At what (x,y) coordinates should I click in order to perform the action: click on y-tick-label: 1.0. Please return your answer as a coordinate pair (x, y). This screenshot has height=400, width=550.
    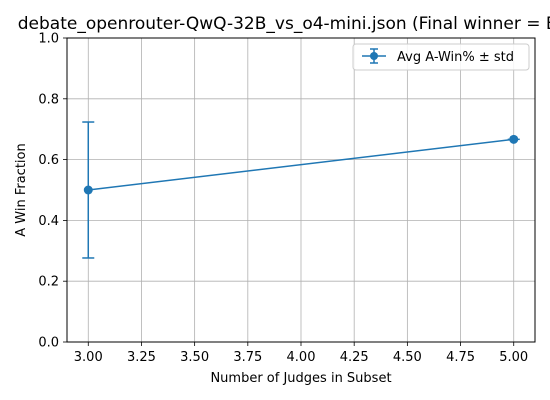
    Looking at the image, I should click on (48, 39).